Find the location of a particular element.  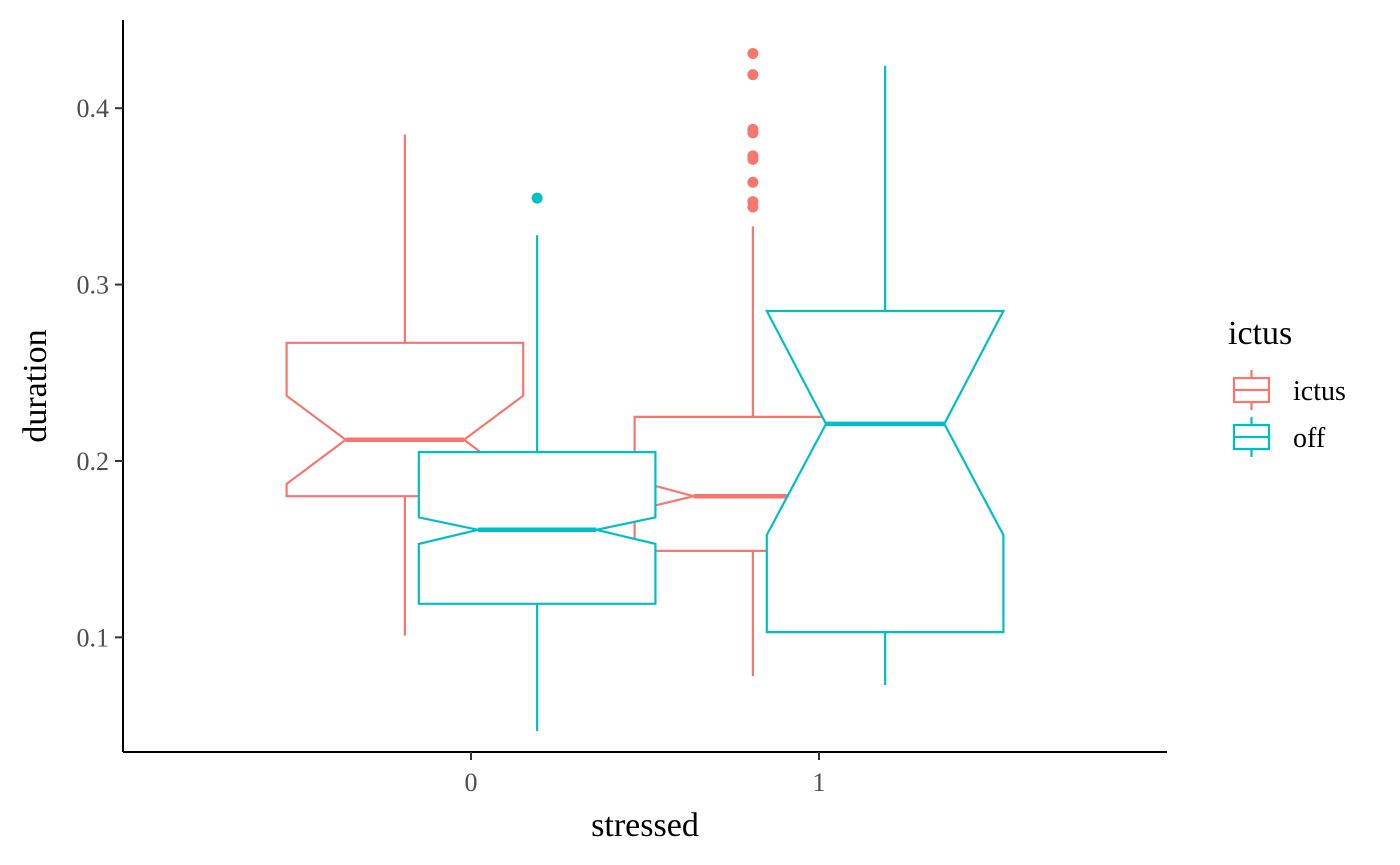

x-tick-label: 1 is located at coordinates (819, 782).